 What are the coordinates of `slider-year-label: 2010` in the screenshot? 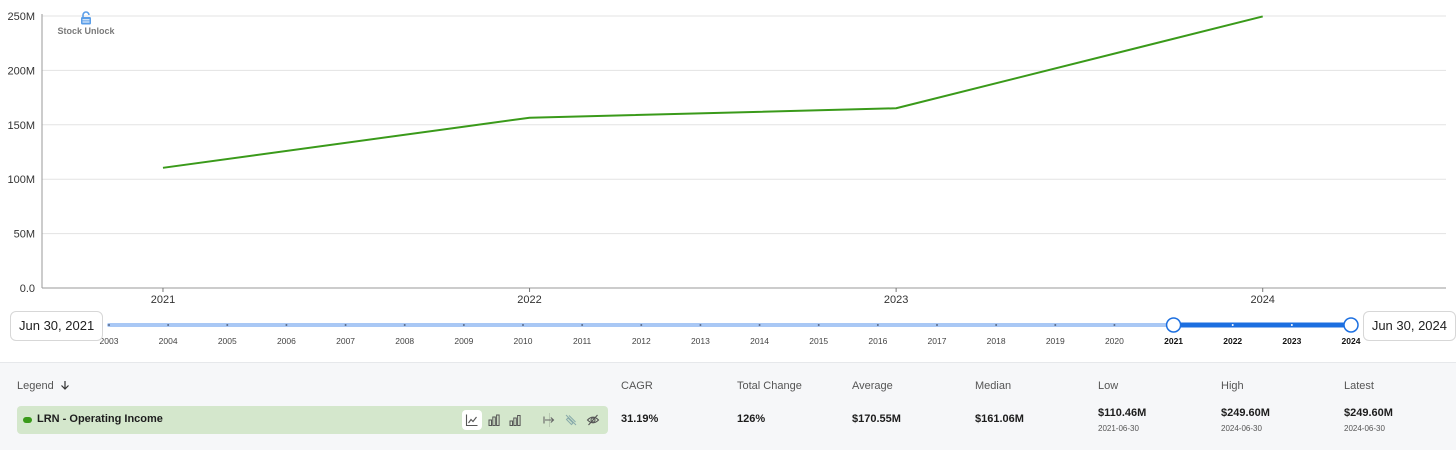 It's located at (523, 341).